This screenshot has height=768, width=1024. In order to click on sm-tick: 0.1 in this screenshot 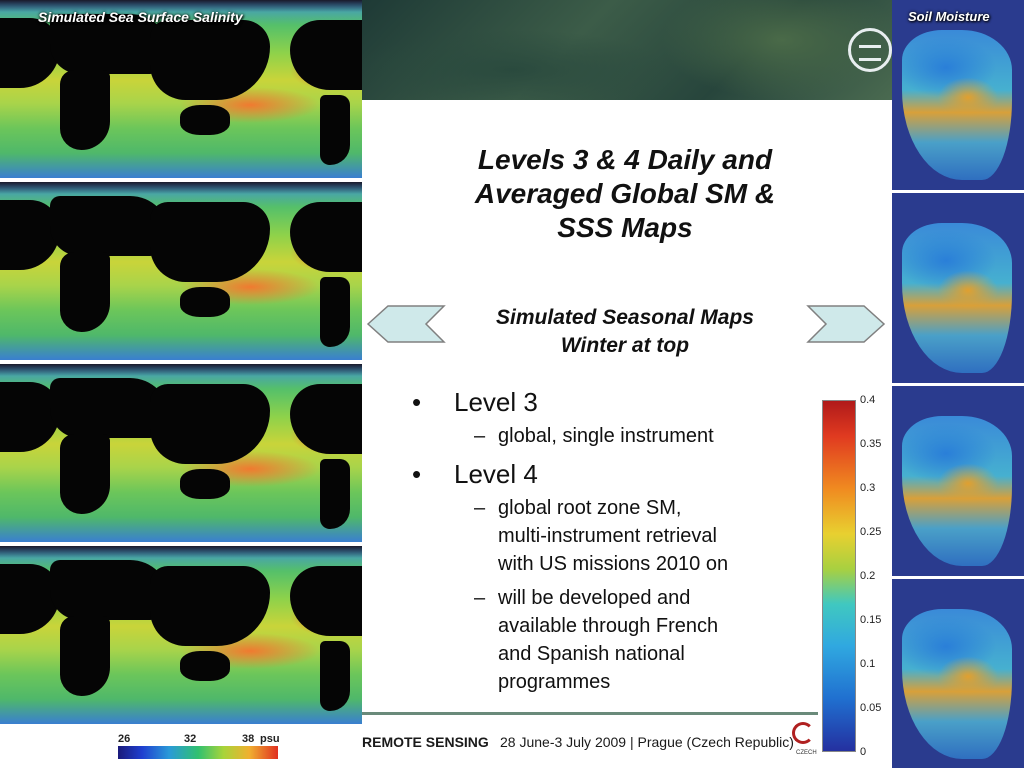, I will do `click(868, 664)`.